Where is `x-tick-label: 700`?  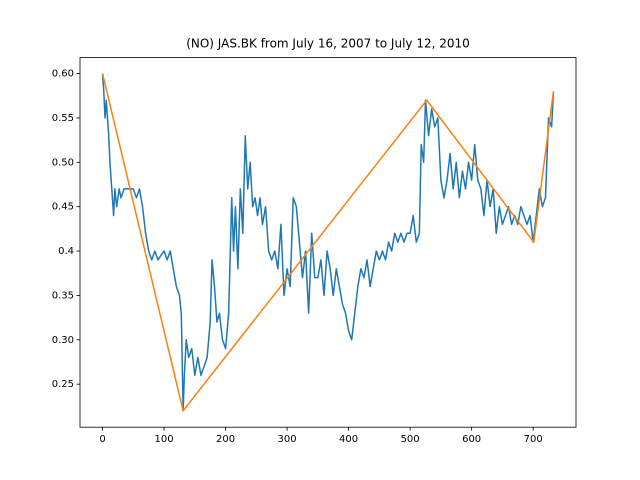
x-tick-label: 700 is located at coordinates (533, 439).